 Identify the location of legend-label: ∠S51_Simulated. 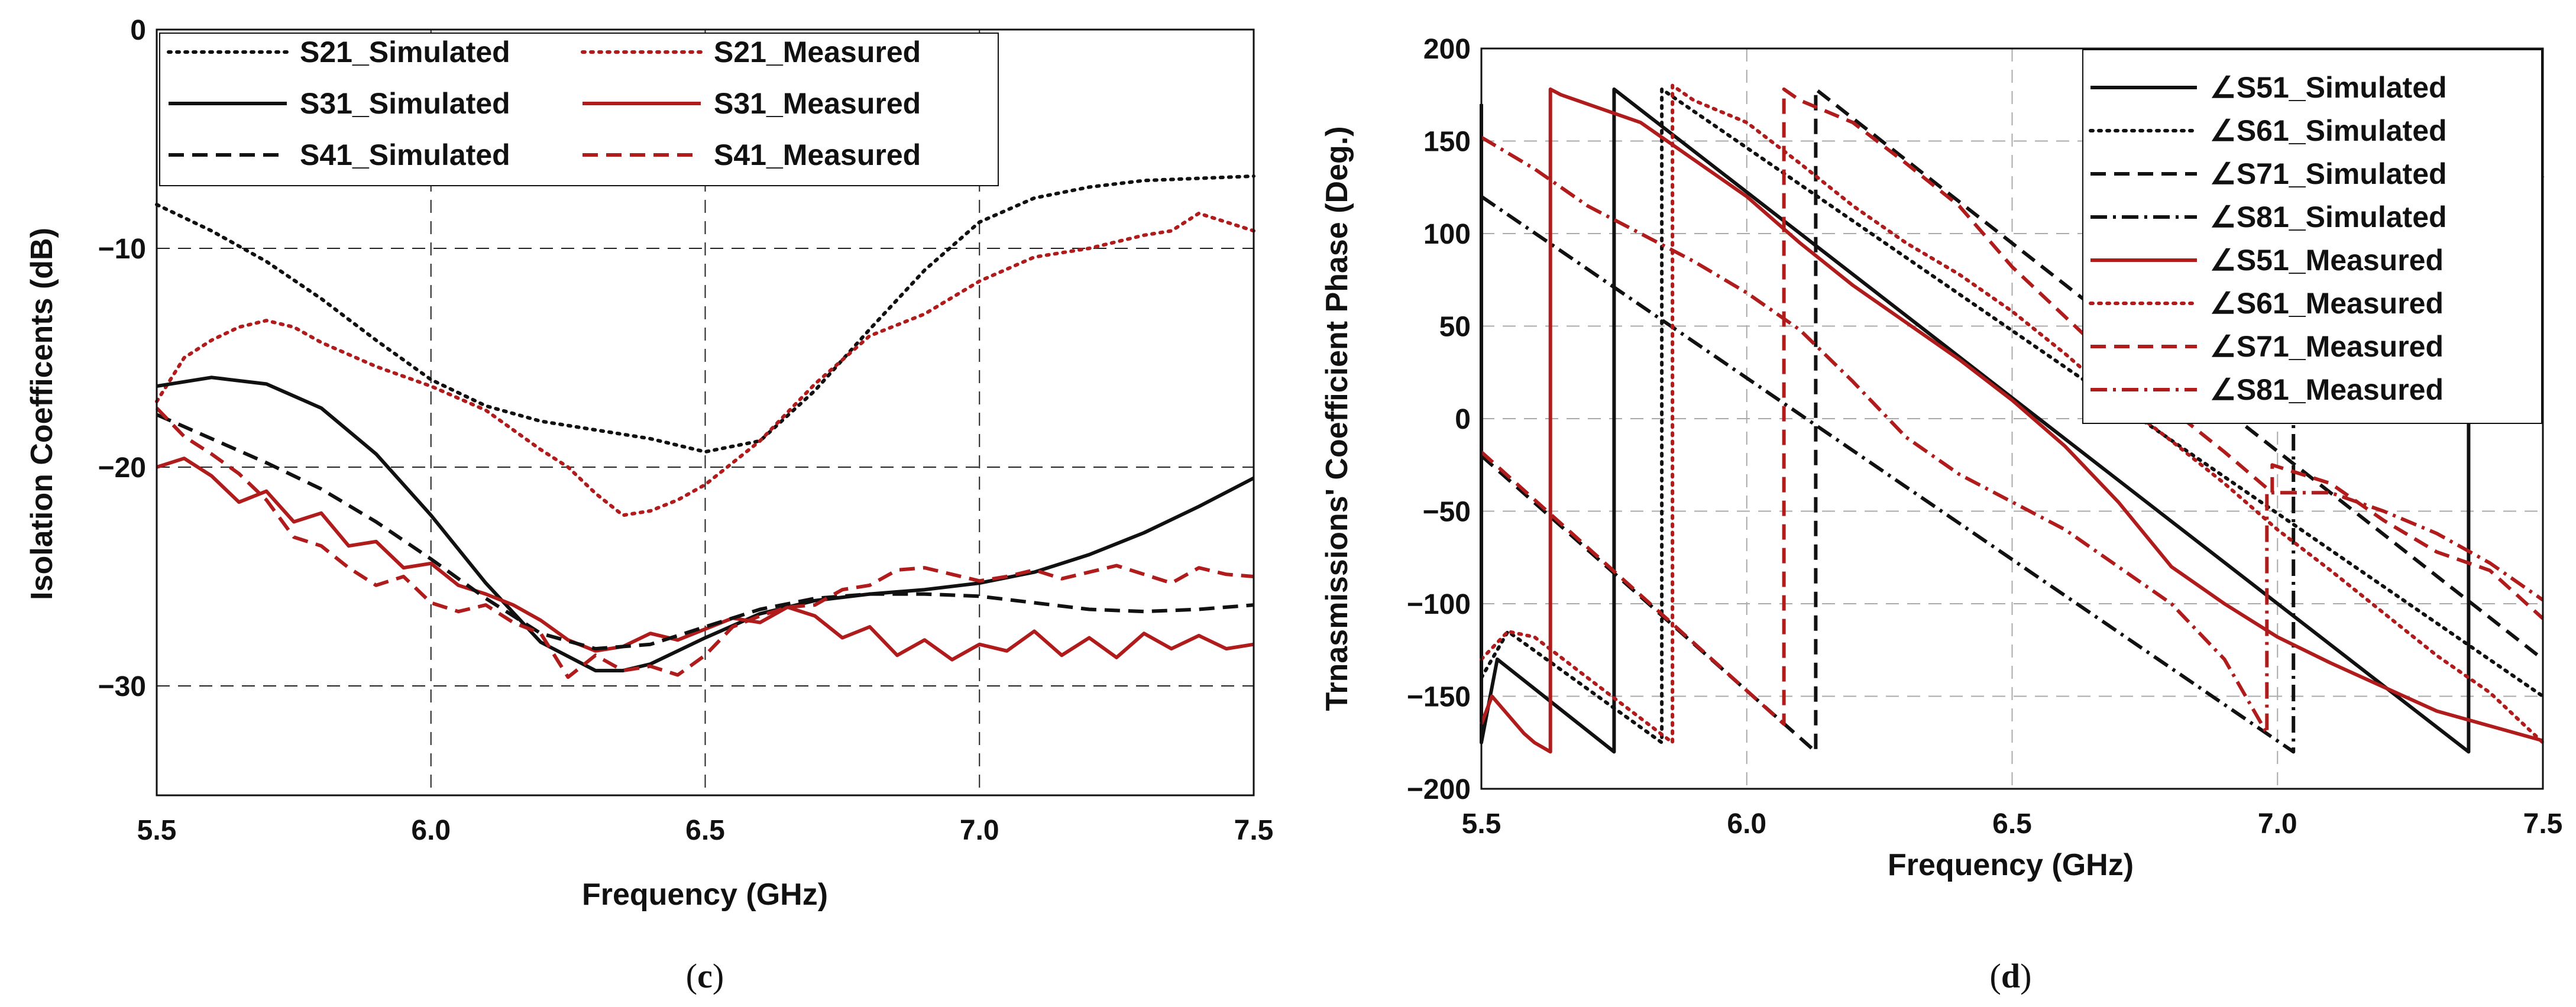
(2329, 87).